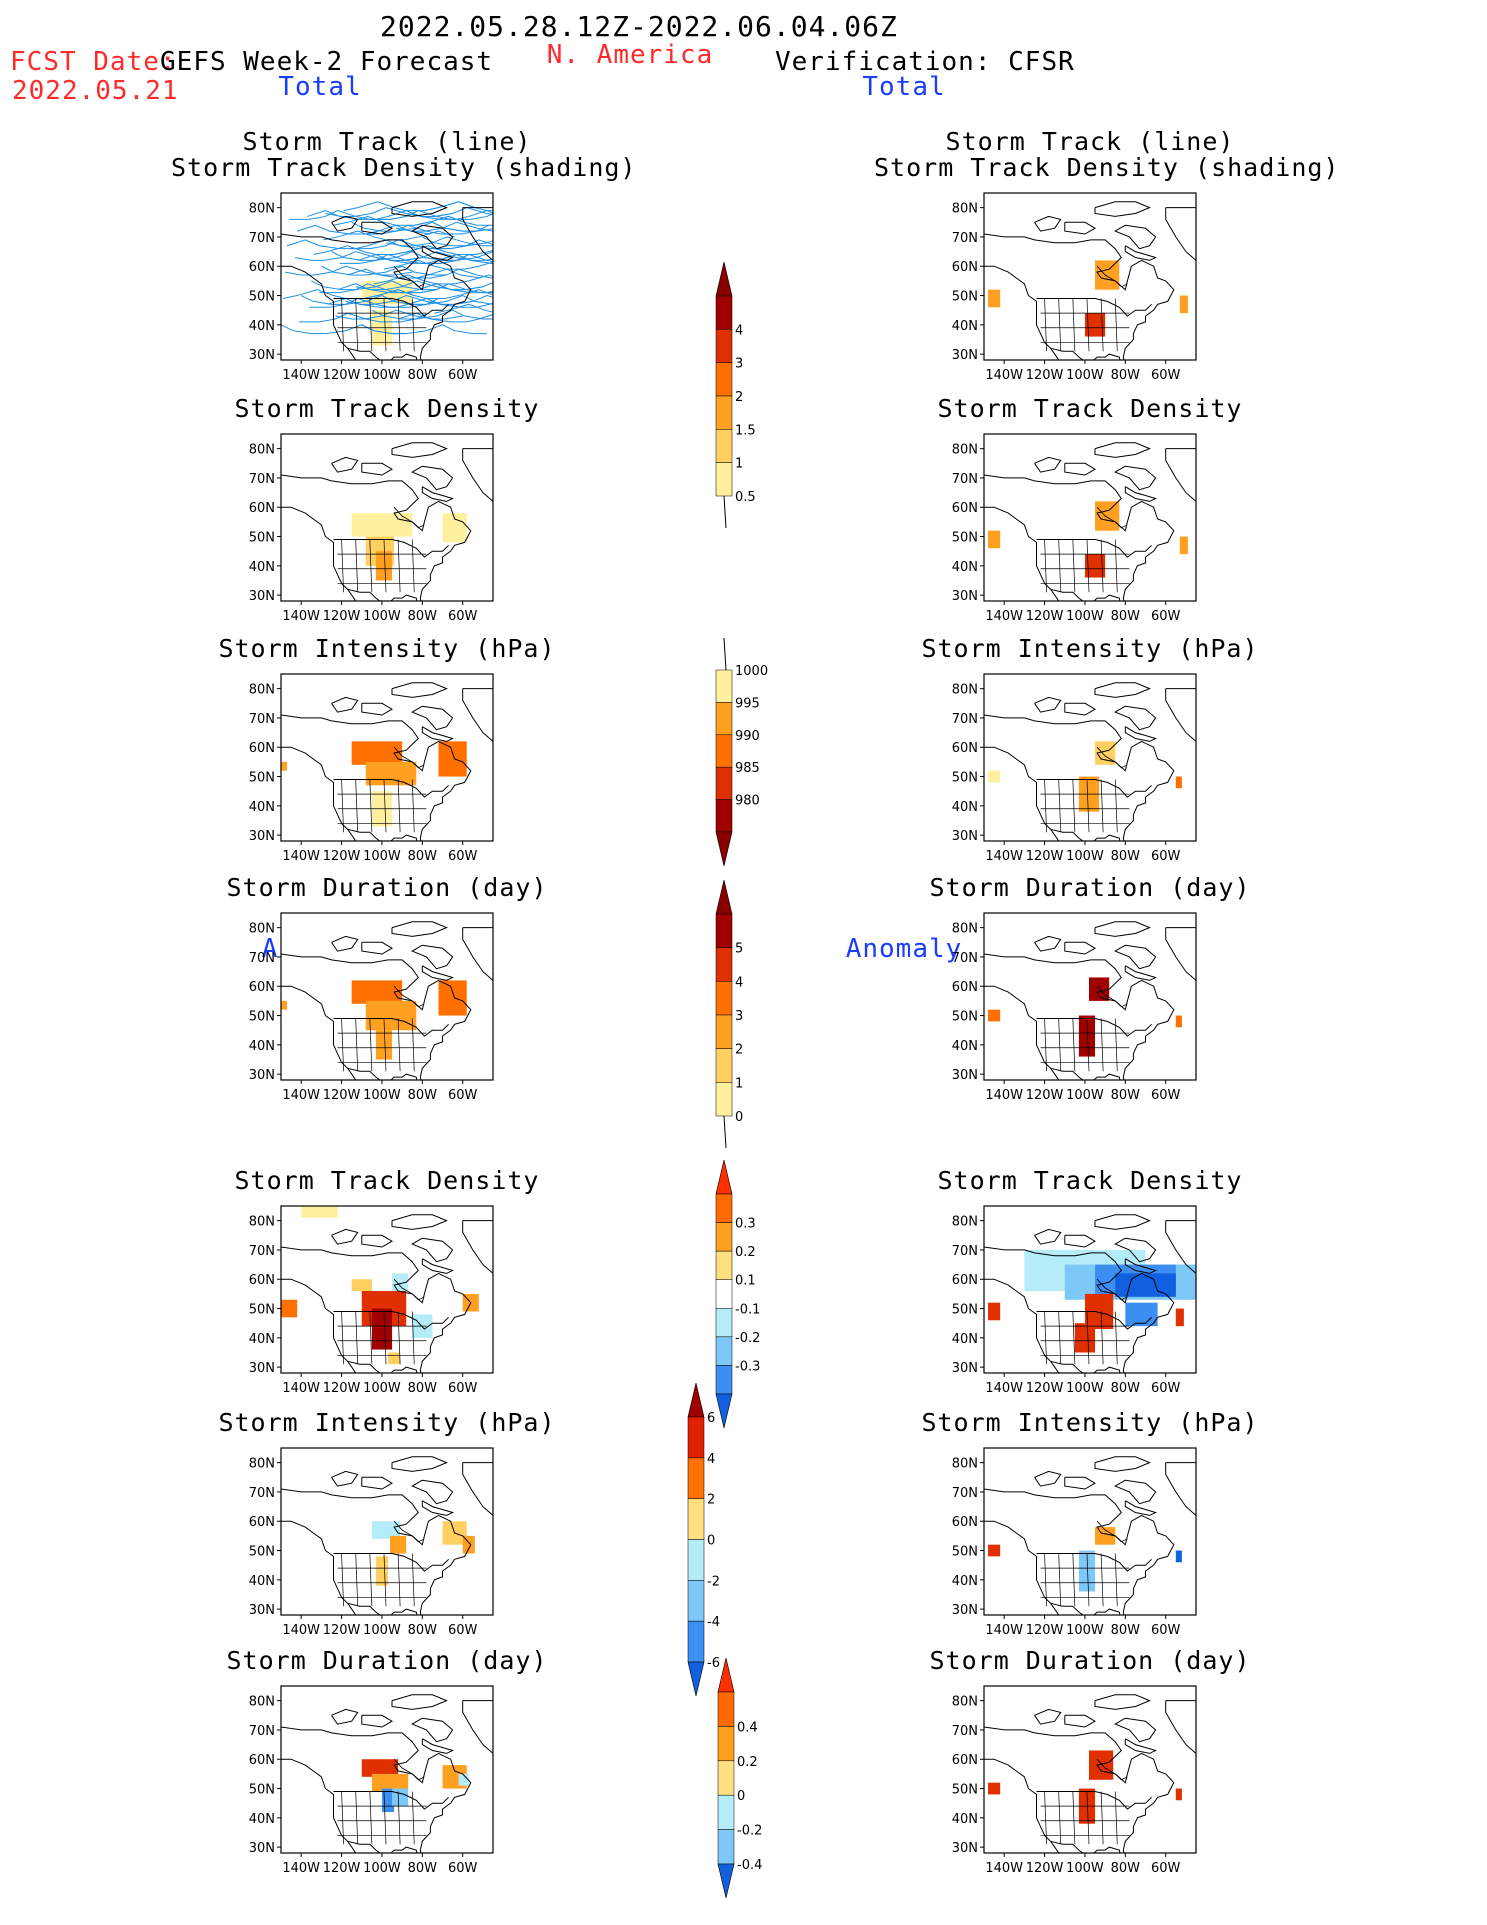 The image size is (1487, 1925). Describe the element at coordinates (747, 703) in the screenshot. I see `colorbar-label: 995` at that location.